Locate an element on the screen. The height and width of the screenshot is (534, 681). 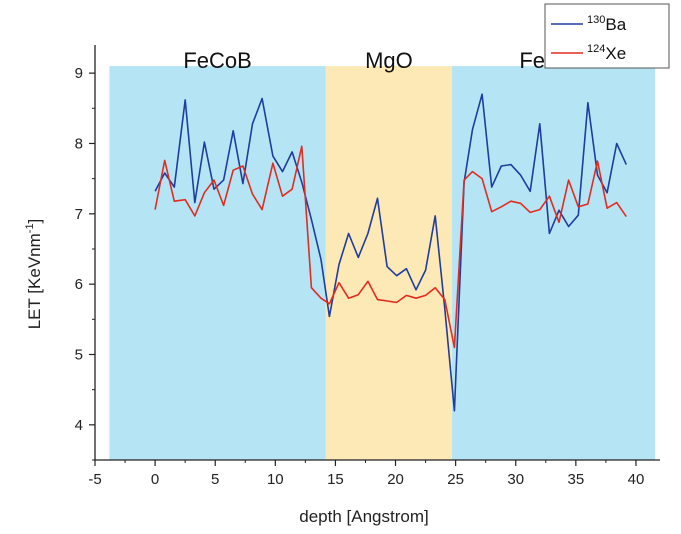
x-tick-label-4: 15 is located at coordinates (335, 479).